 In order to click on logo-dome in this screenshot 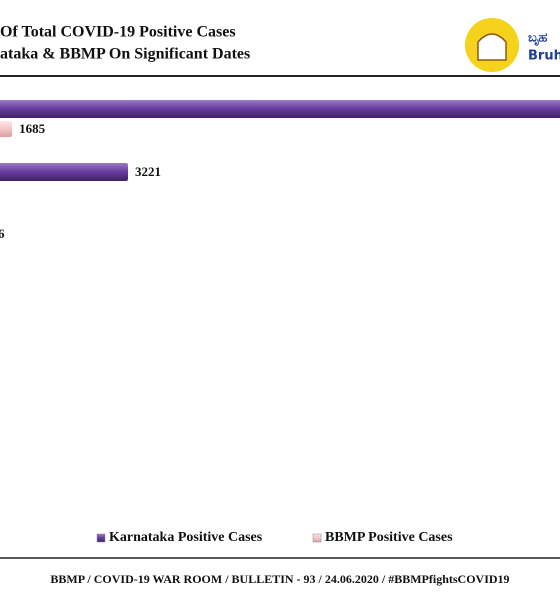, I will do `click(492, 47)`.